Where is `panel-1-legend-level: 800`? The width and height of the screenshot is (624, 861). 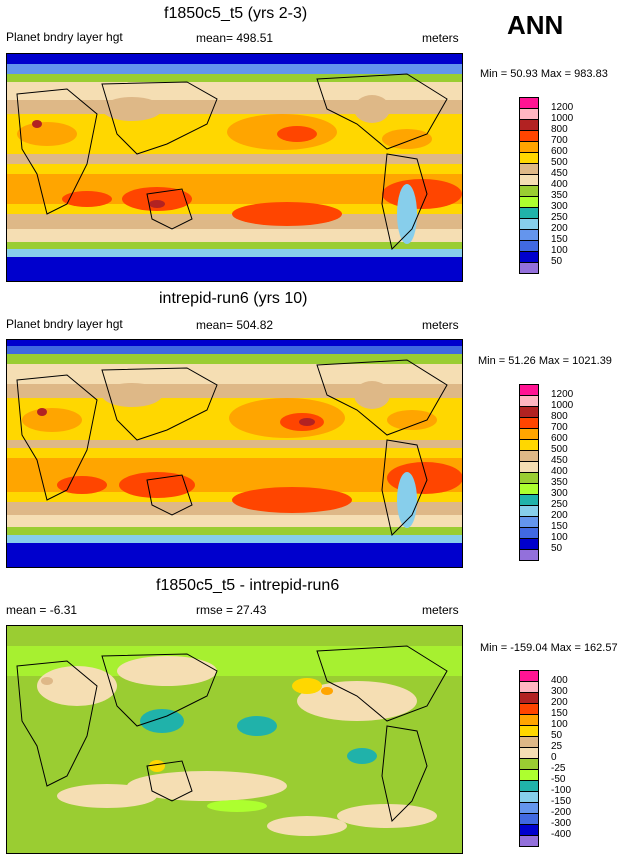 panel-1-legend-level: 800 is located at coordinates (559, 129).